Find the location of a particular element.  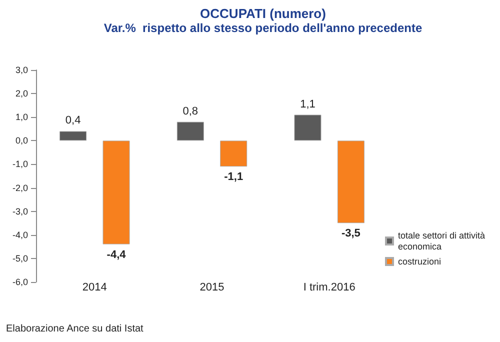

data-label: 0,8 is located at coordinates (190, 111).